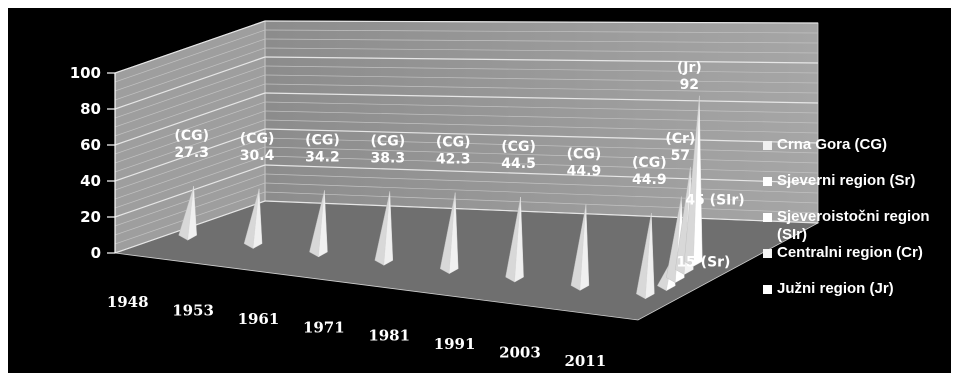 This screenshot has width=959, height=381. What do you see at coordinates (846, 180) in the screenshot?
I see `legend-label: Sjeverni region (Sr)` at bounding box center [846, 180].